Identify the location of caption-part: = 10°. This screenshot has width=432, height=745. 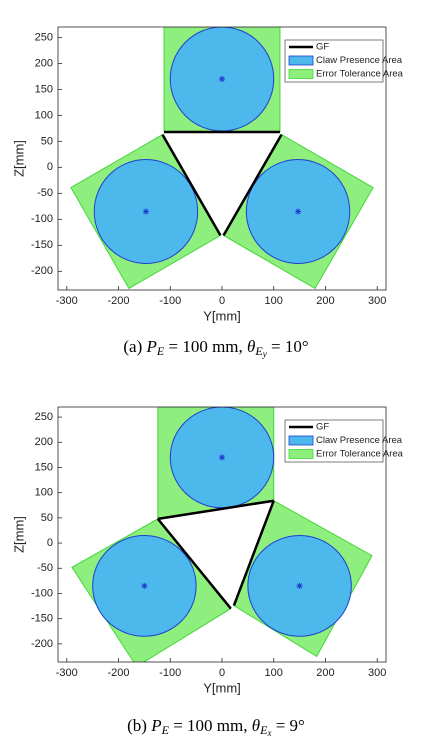
(288, 346).